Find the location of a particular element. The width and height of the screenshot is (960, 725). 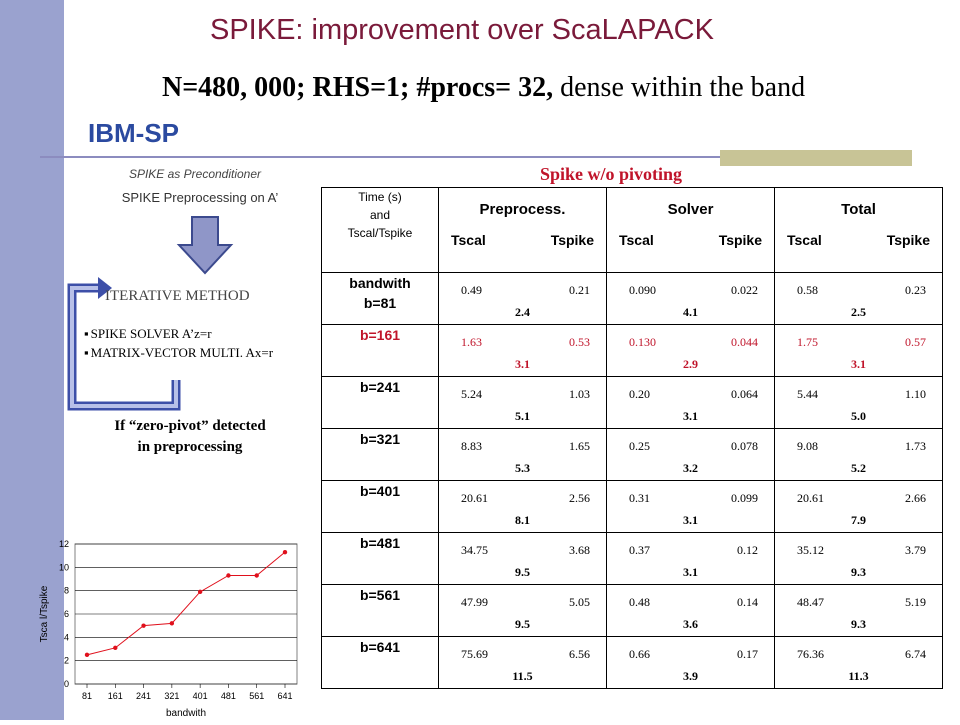

accent-bar is located at coordinates (816, 158).